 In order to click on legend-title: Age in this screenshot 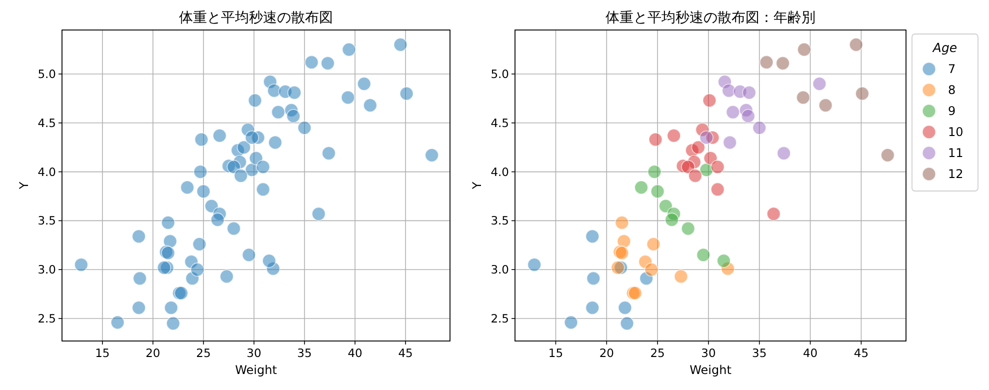, I will do `click(945, 47)`.